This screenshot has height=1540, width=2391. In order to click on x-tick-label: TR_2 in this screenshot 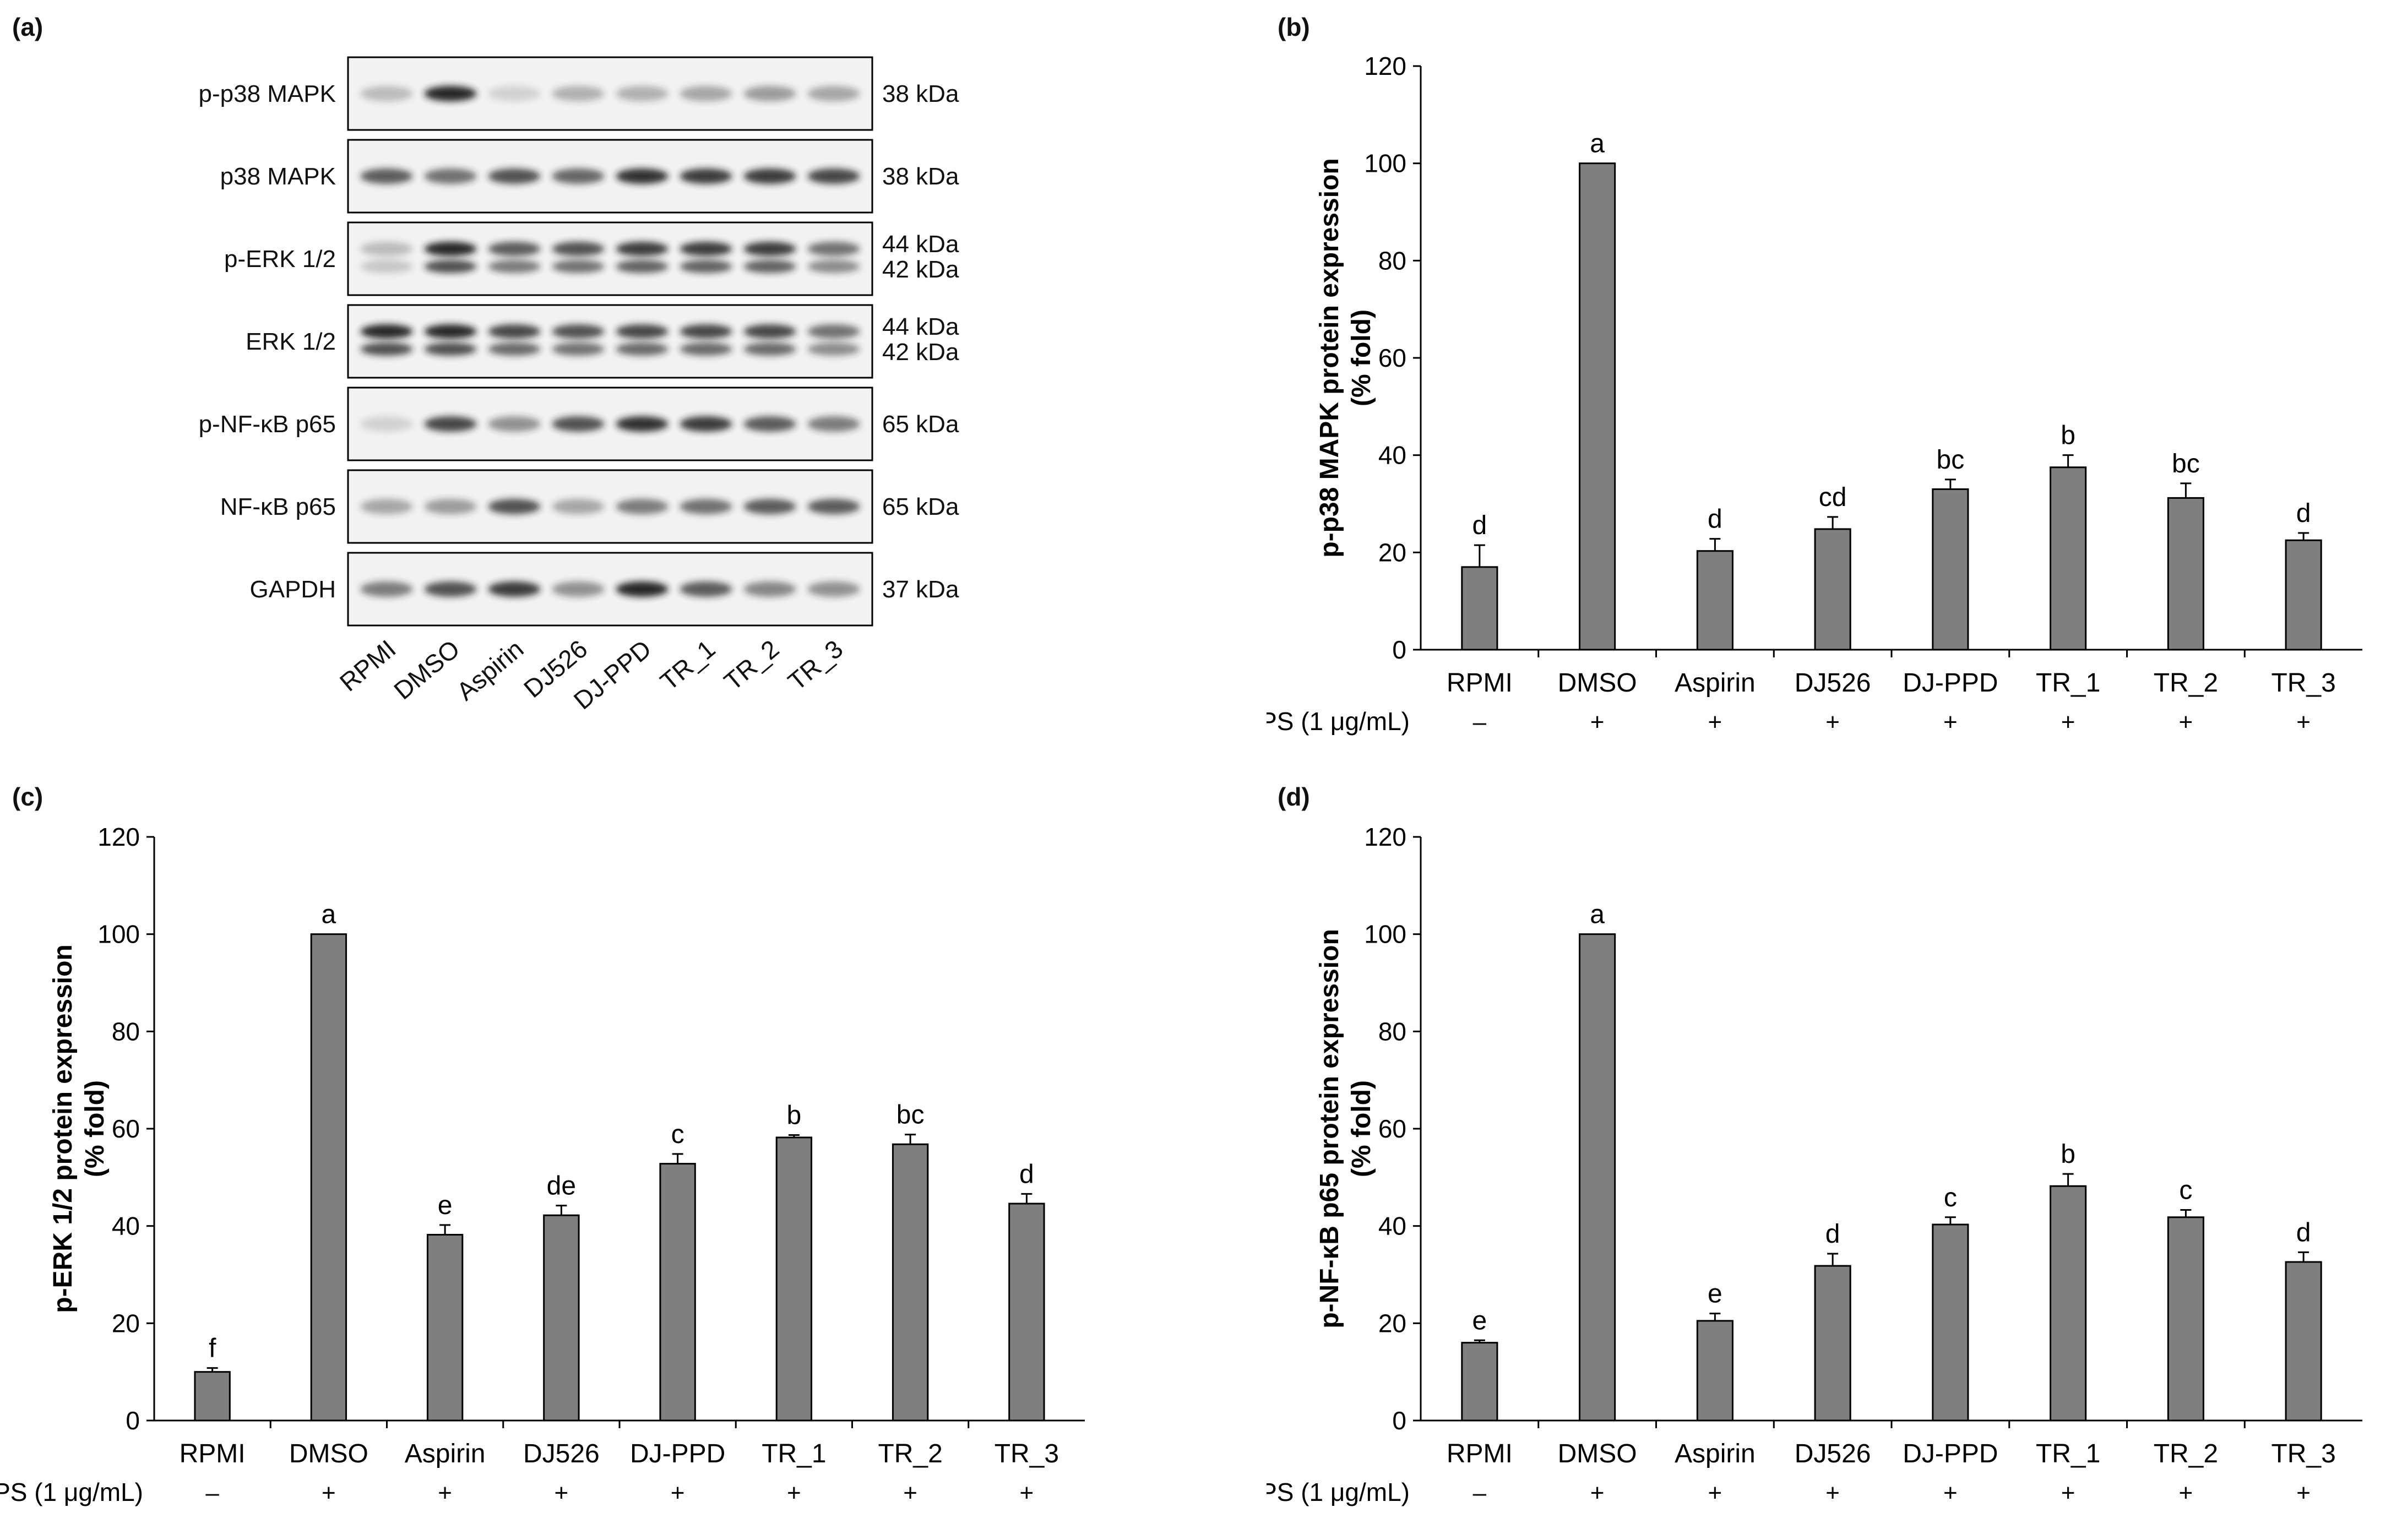, I will do `click(910, 1453)`.